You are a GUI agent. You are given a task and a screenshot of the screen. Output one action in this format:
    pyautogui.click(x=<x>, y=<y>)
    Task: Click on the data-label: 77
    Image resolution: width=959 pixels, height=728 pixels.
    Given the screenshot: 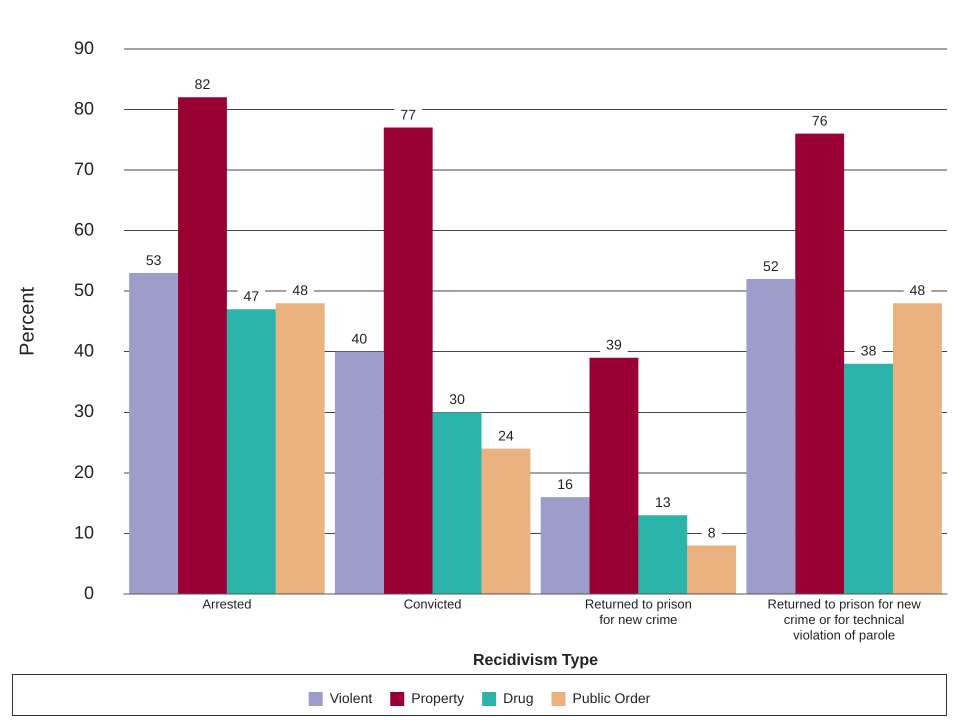 What is the action you would take?
    pyautogui.click(x=408, y=114)
    